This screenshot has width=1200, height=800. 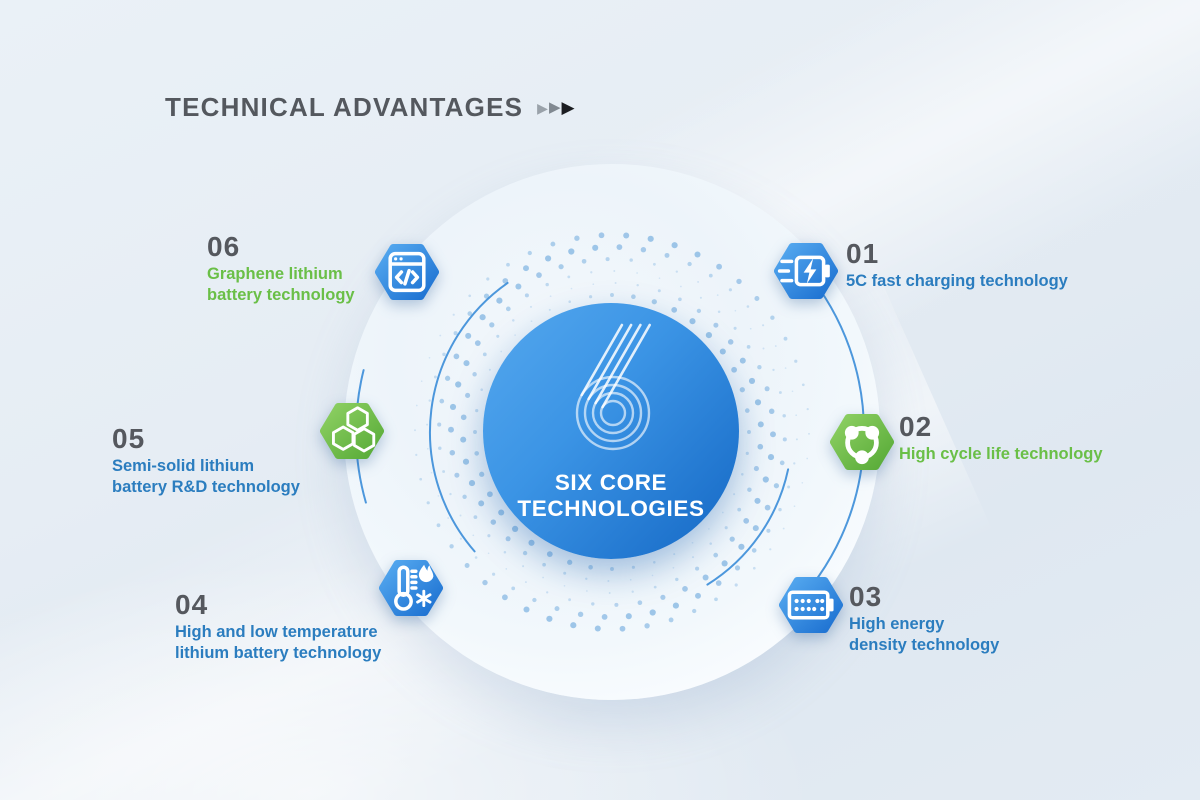 What do you see at coordinates (897, 624) in the screenshot?
I see `item-03-label-line1: High energy` at bounding box center [897, 624].